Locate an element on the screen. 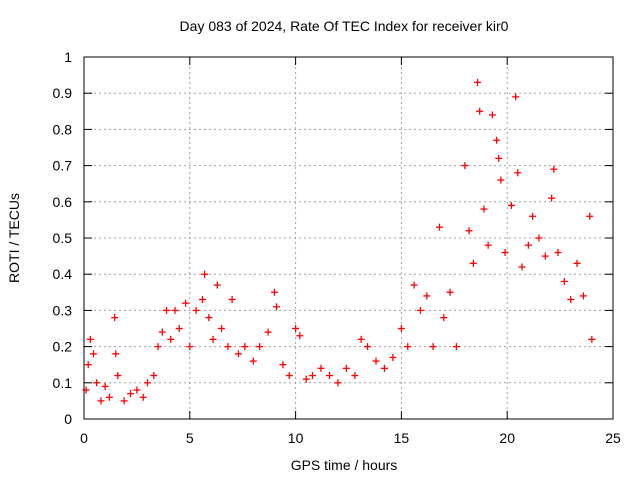 Image resolution: width=640 pixels, height=480 pixels. y-tick-label: 0.2 is located at coordinates (63, 347).